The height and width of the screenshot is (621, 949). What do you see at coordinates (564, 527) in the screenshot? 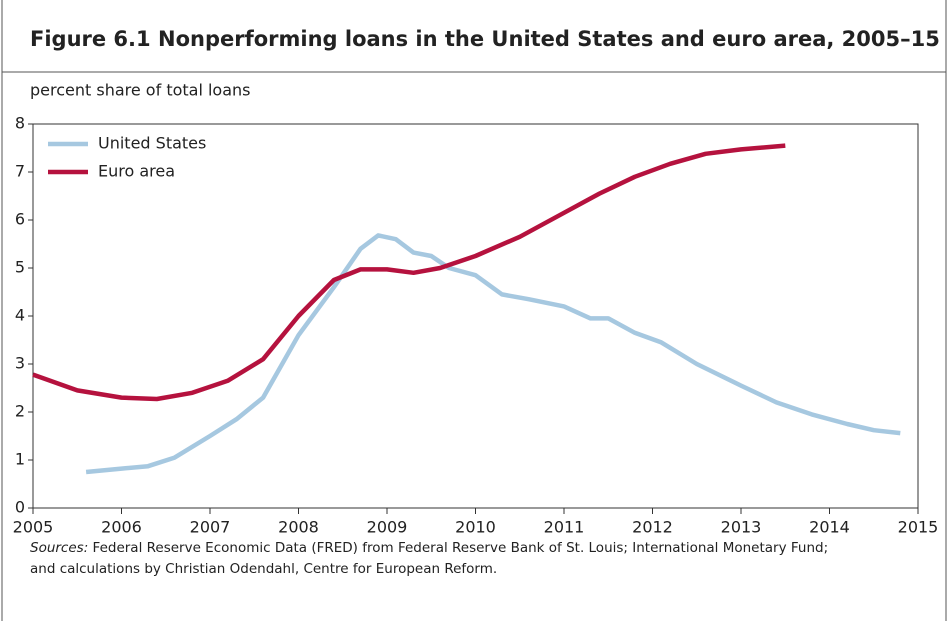
I see `x-tick-label: 2011` at bounding box center [564, 527].